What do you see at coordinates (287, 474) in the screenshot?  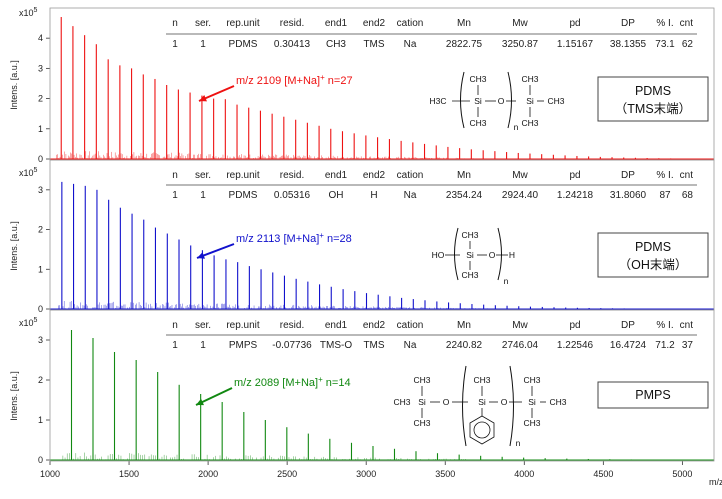 I see `x-tick-label: 2500` at bounding box center [287, 474].